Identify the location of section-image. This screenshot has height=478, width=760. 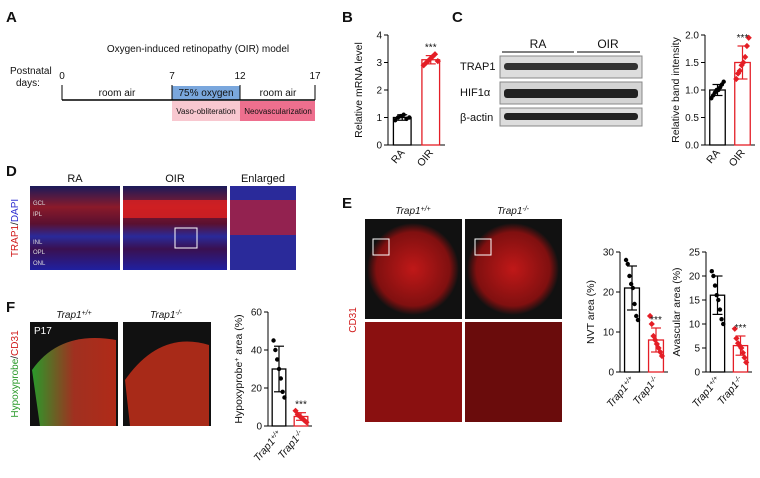
(75, 228).